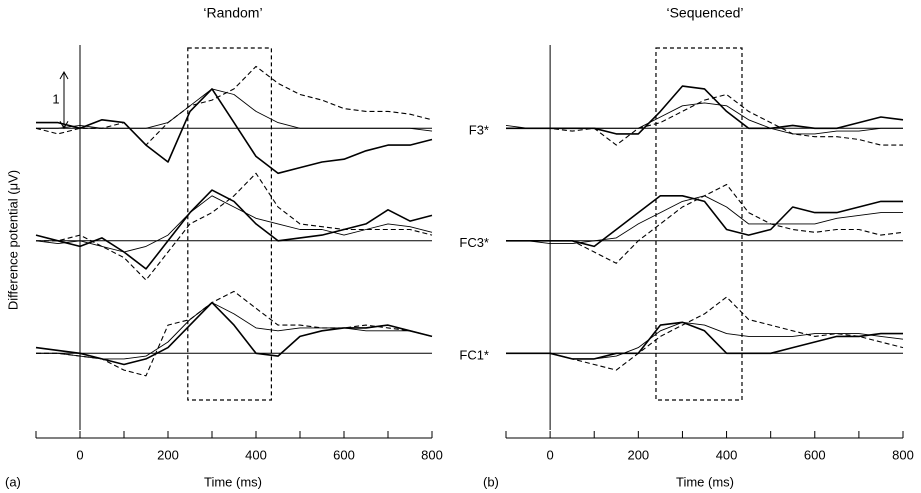  I want to click on panel-title: ‘Sequenced’, so click(704, 13).